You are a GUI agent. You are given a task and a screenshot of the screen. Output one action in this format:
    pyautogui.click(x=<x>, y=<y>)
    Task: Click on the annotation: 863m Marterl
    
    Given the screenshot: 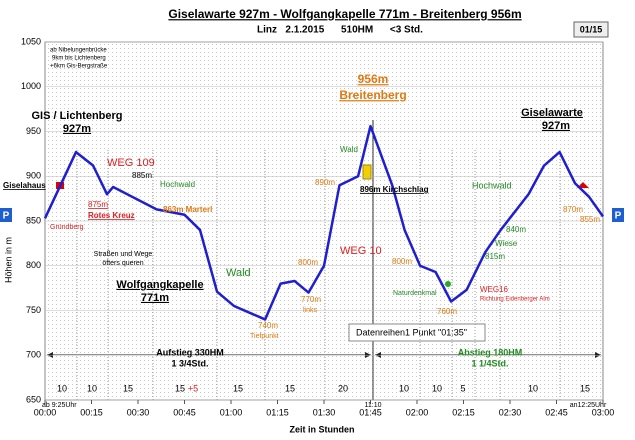 What is the action you would take?
    pyautogui.click(x=187, y=209)
    